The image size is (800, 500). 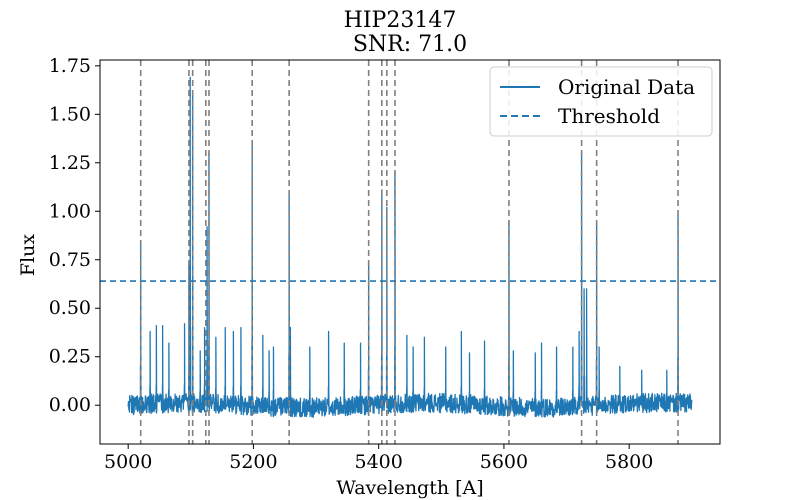 I want to click on x-tick-label: 5800, so click(x=629, y=462).